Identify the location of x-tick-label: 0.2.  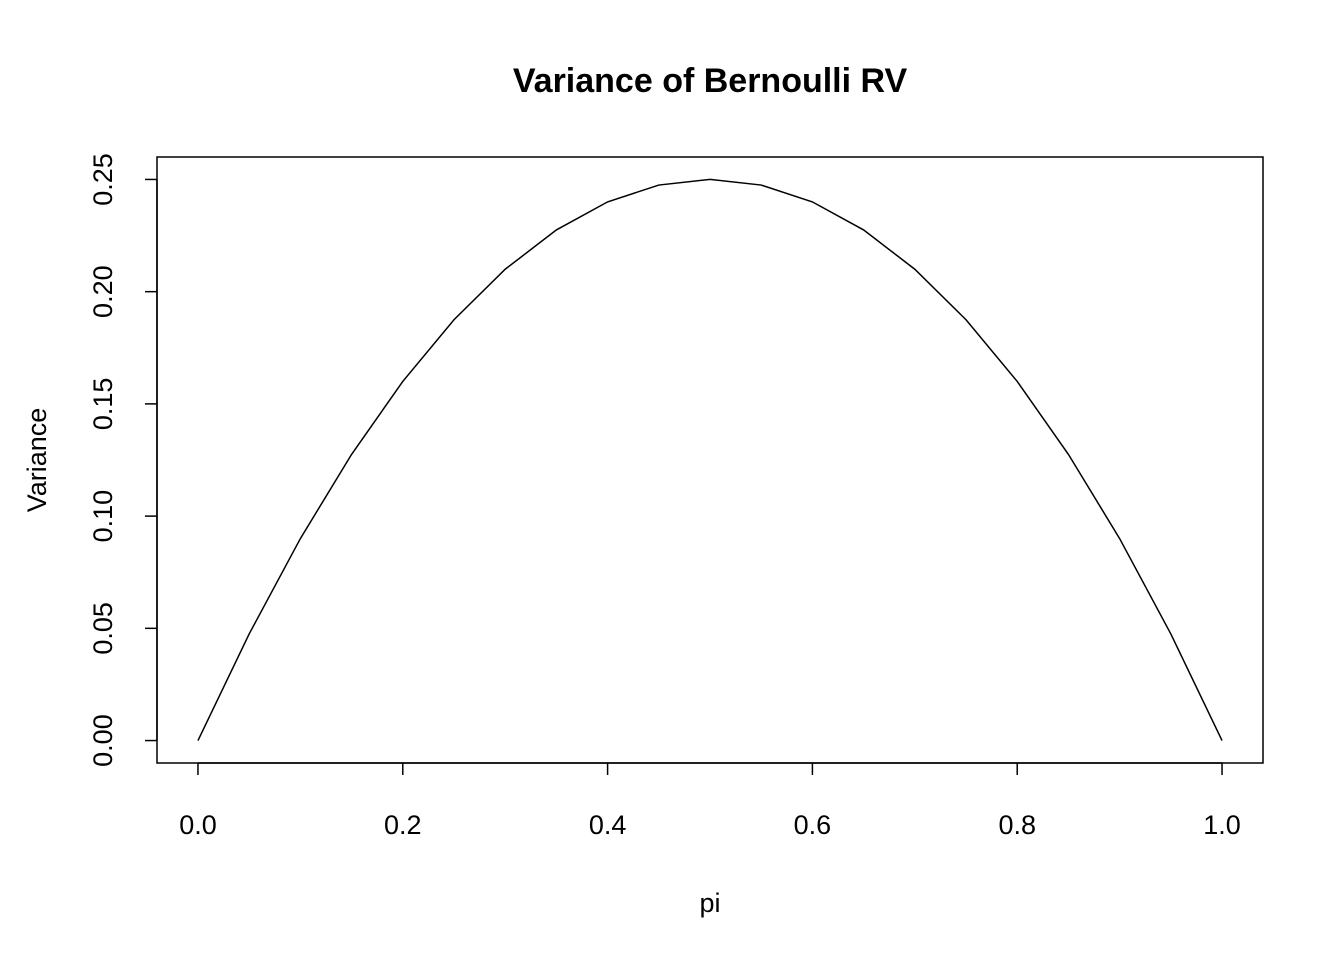
(403, 825).